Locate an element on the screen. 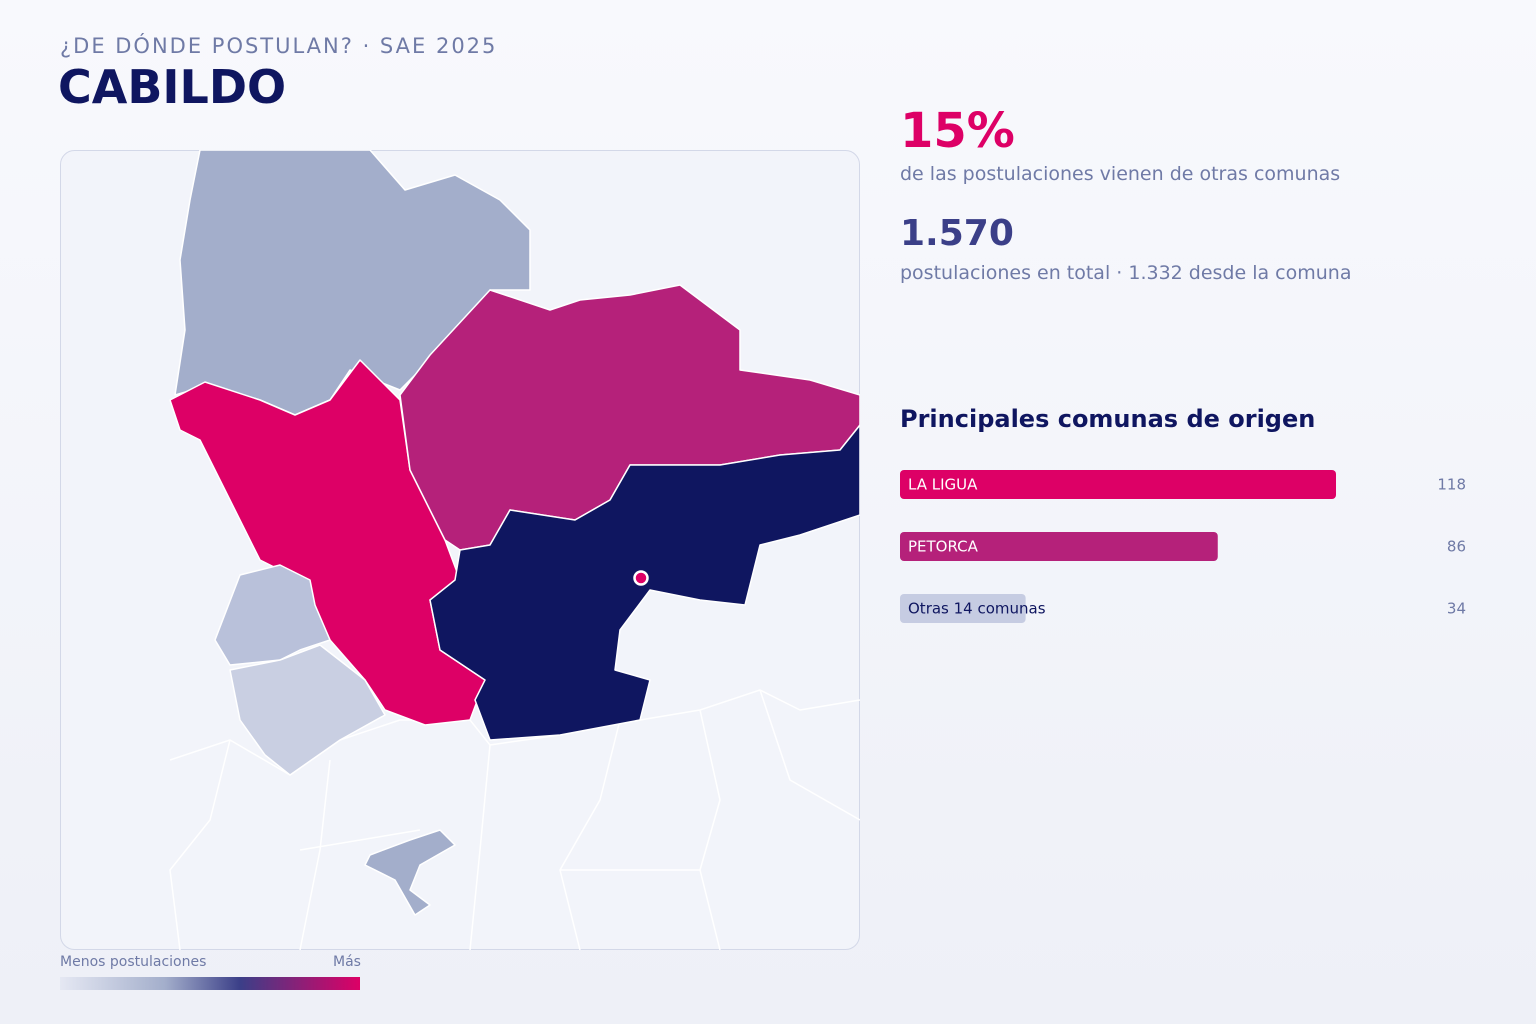 The height and width of the screenshot is (1024, 1536). ranking-title: Principales comunas de origen is located at coordinates (1108, 419).